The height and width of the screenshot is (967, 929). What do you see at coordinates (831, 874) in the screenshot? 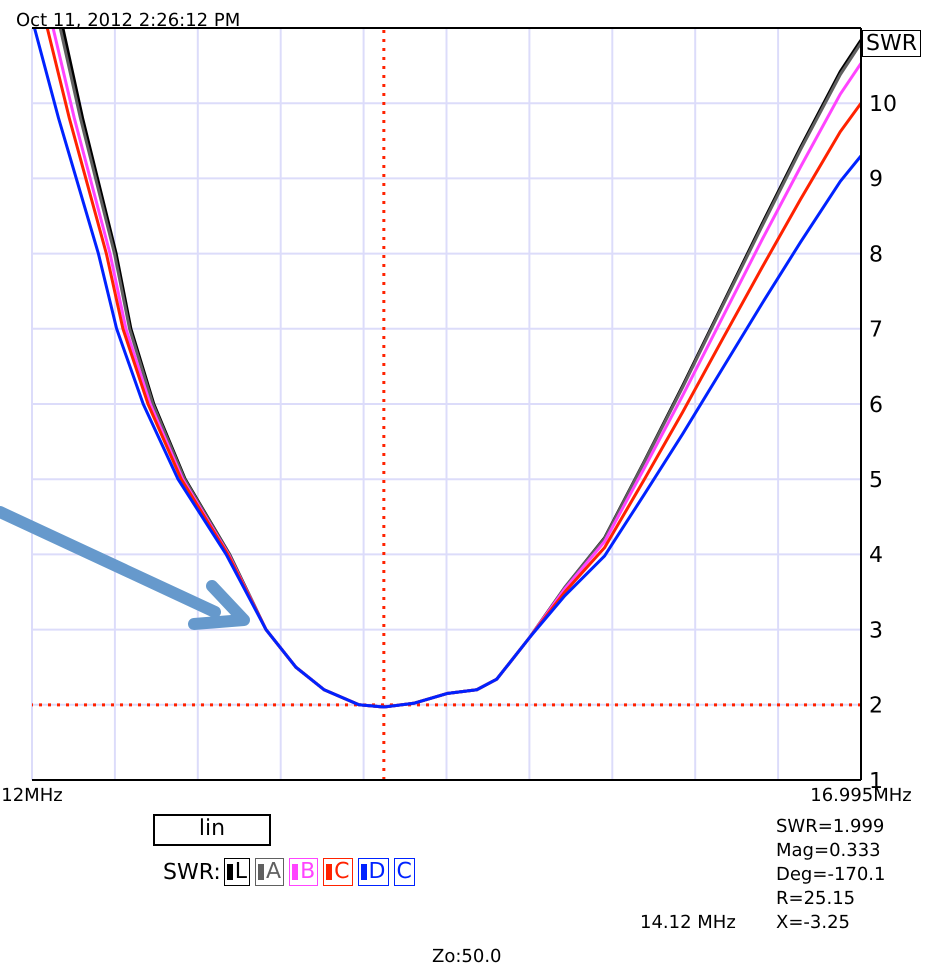
I see `text: Deg=-170.1` at bounding box center [831, 874].